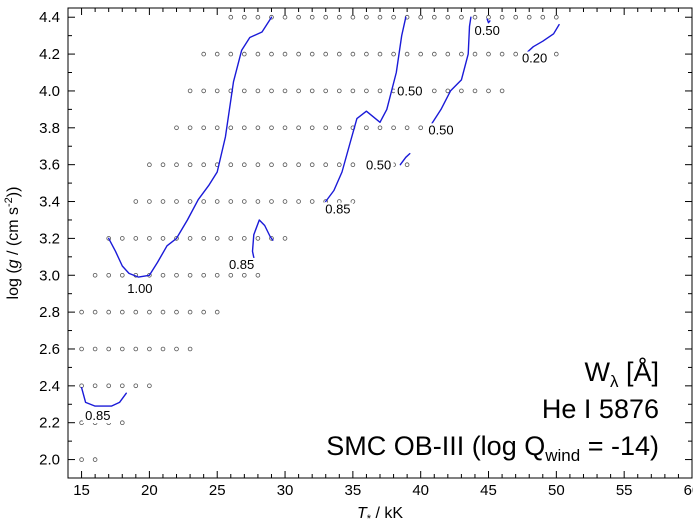 Image resolution: width=693 pixels, height=524 pixels. I want to click on x-tick-label: 50, so click(556, 490).